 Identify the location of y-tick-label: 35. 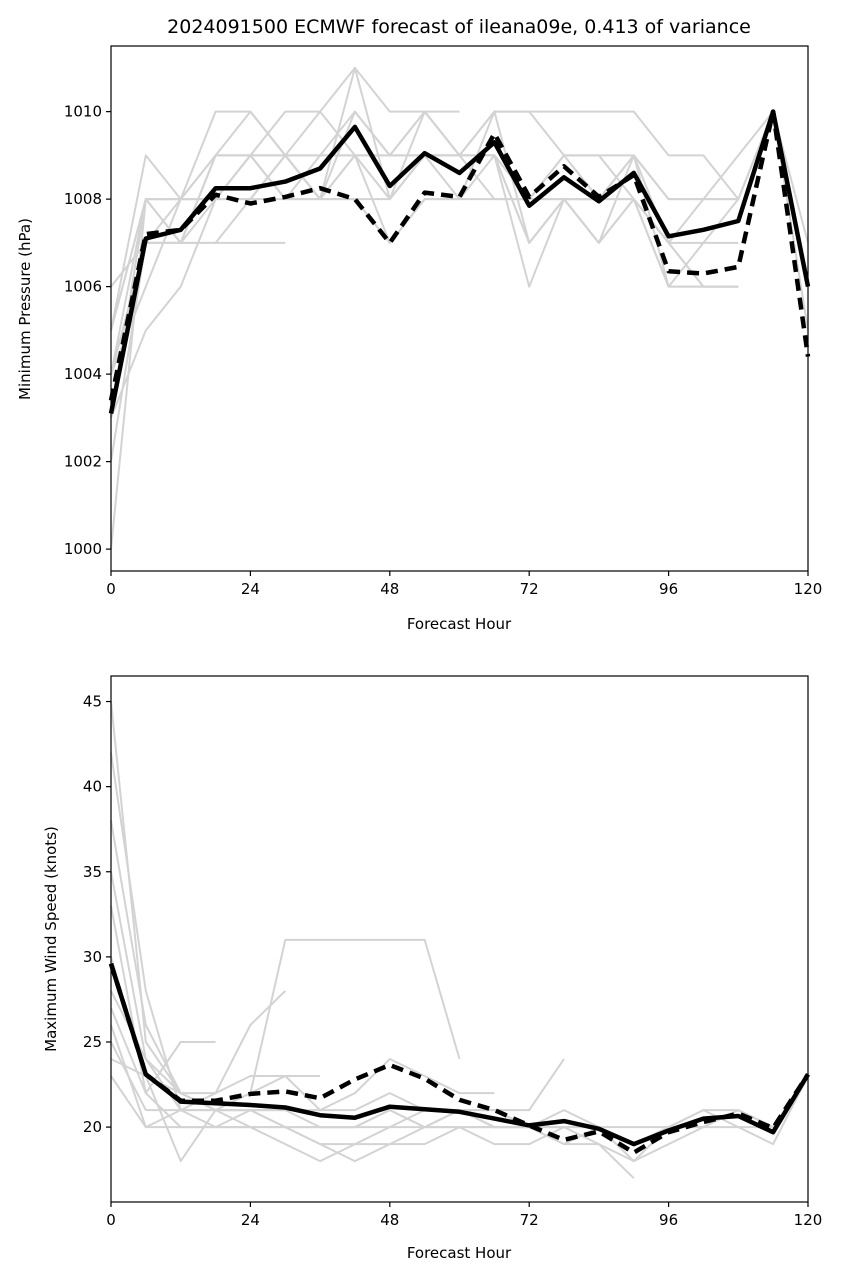
(92, 872).